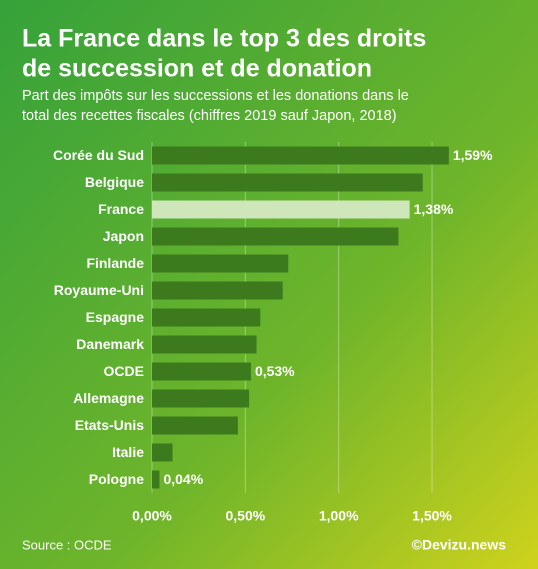  What do you see at coordinates (245, 516) in the screenshot?
I see `x-tick-label: 0,50%` at bounding box center [245, 516].